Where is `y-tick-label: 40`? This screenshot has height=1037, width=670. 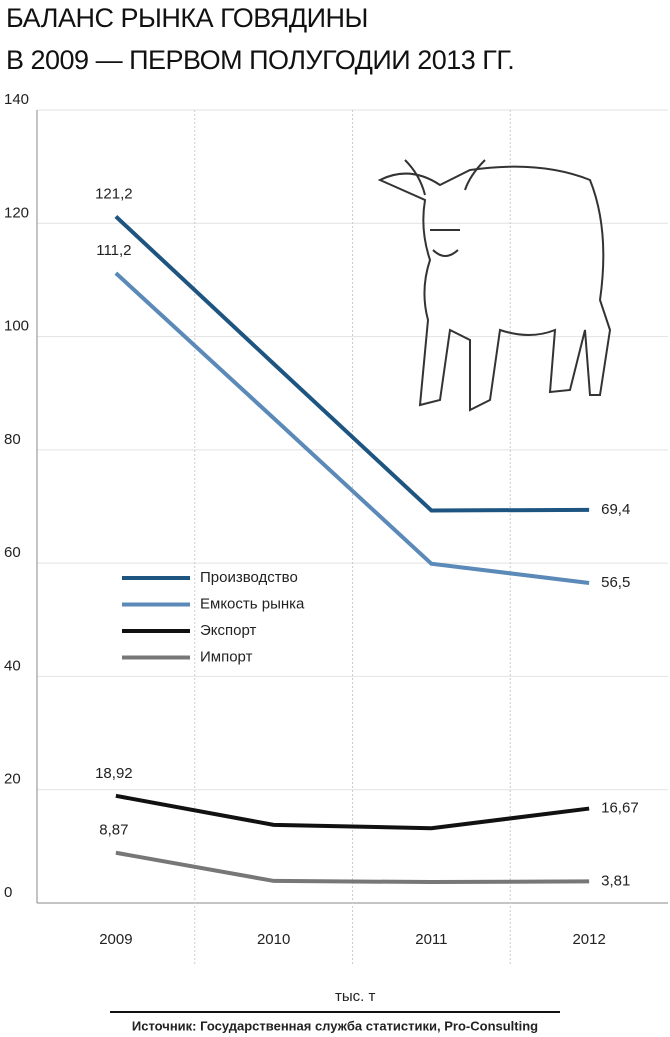
y-tick-label: 40 is located at coordinates (12, 665).